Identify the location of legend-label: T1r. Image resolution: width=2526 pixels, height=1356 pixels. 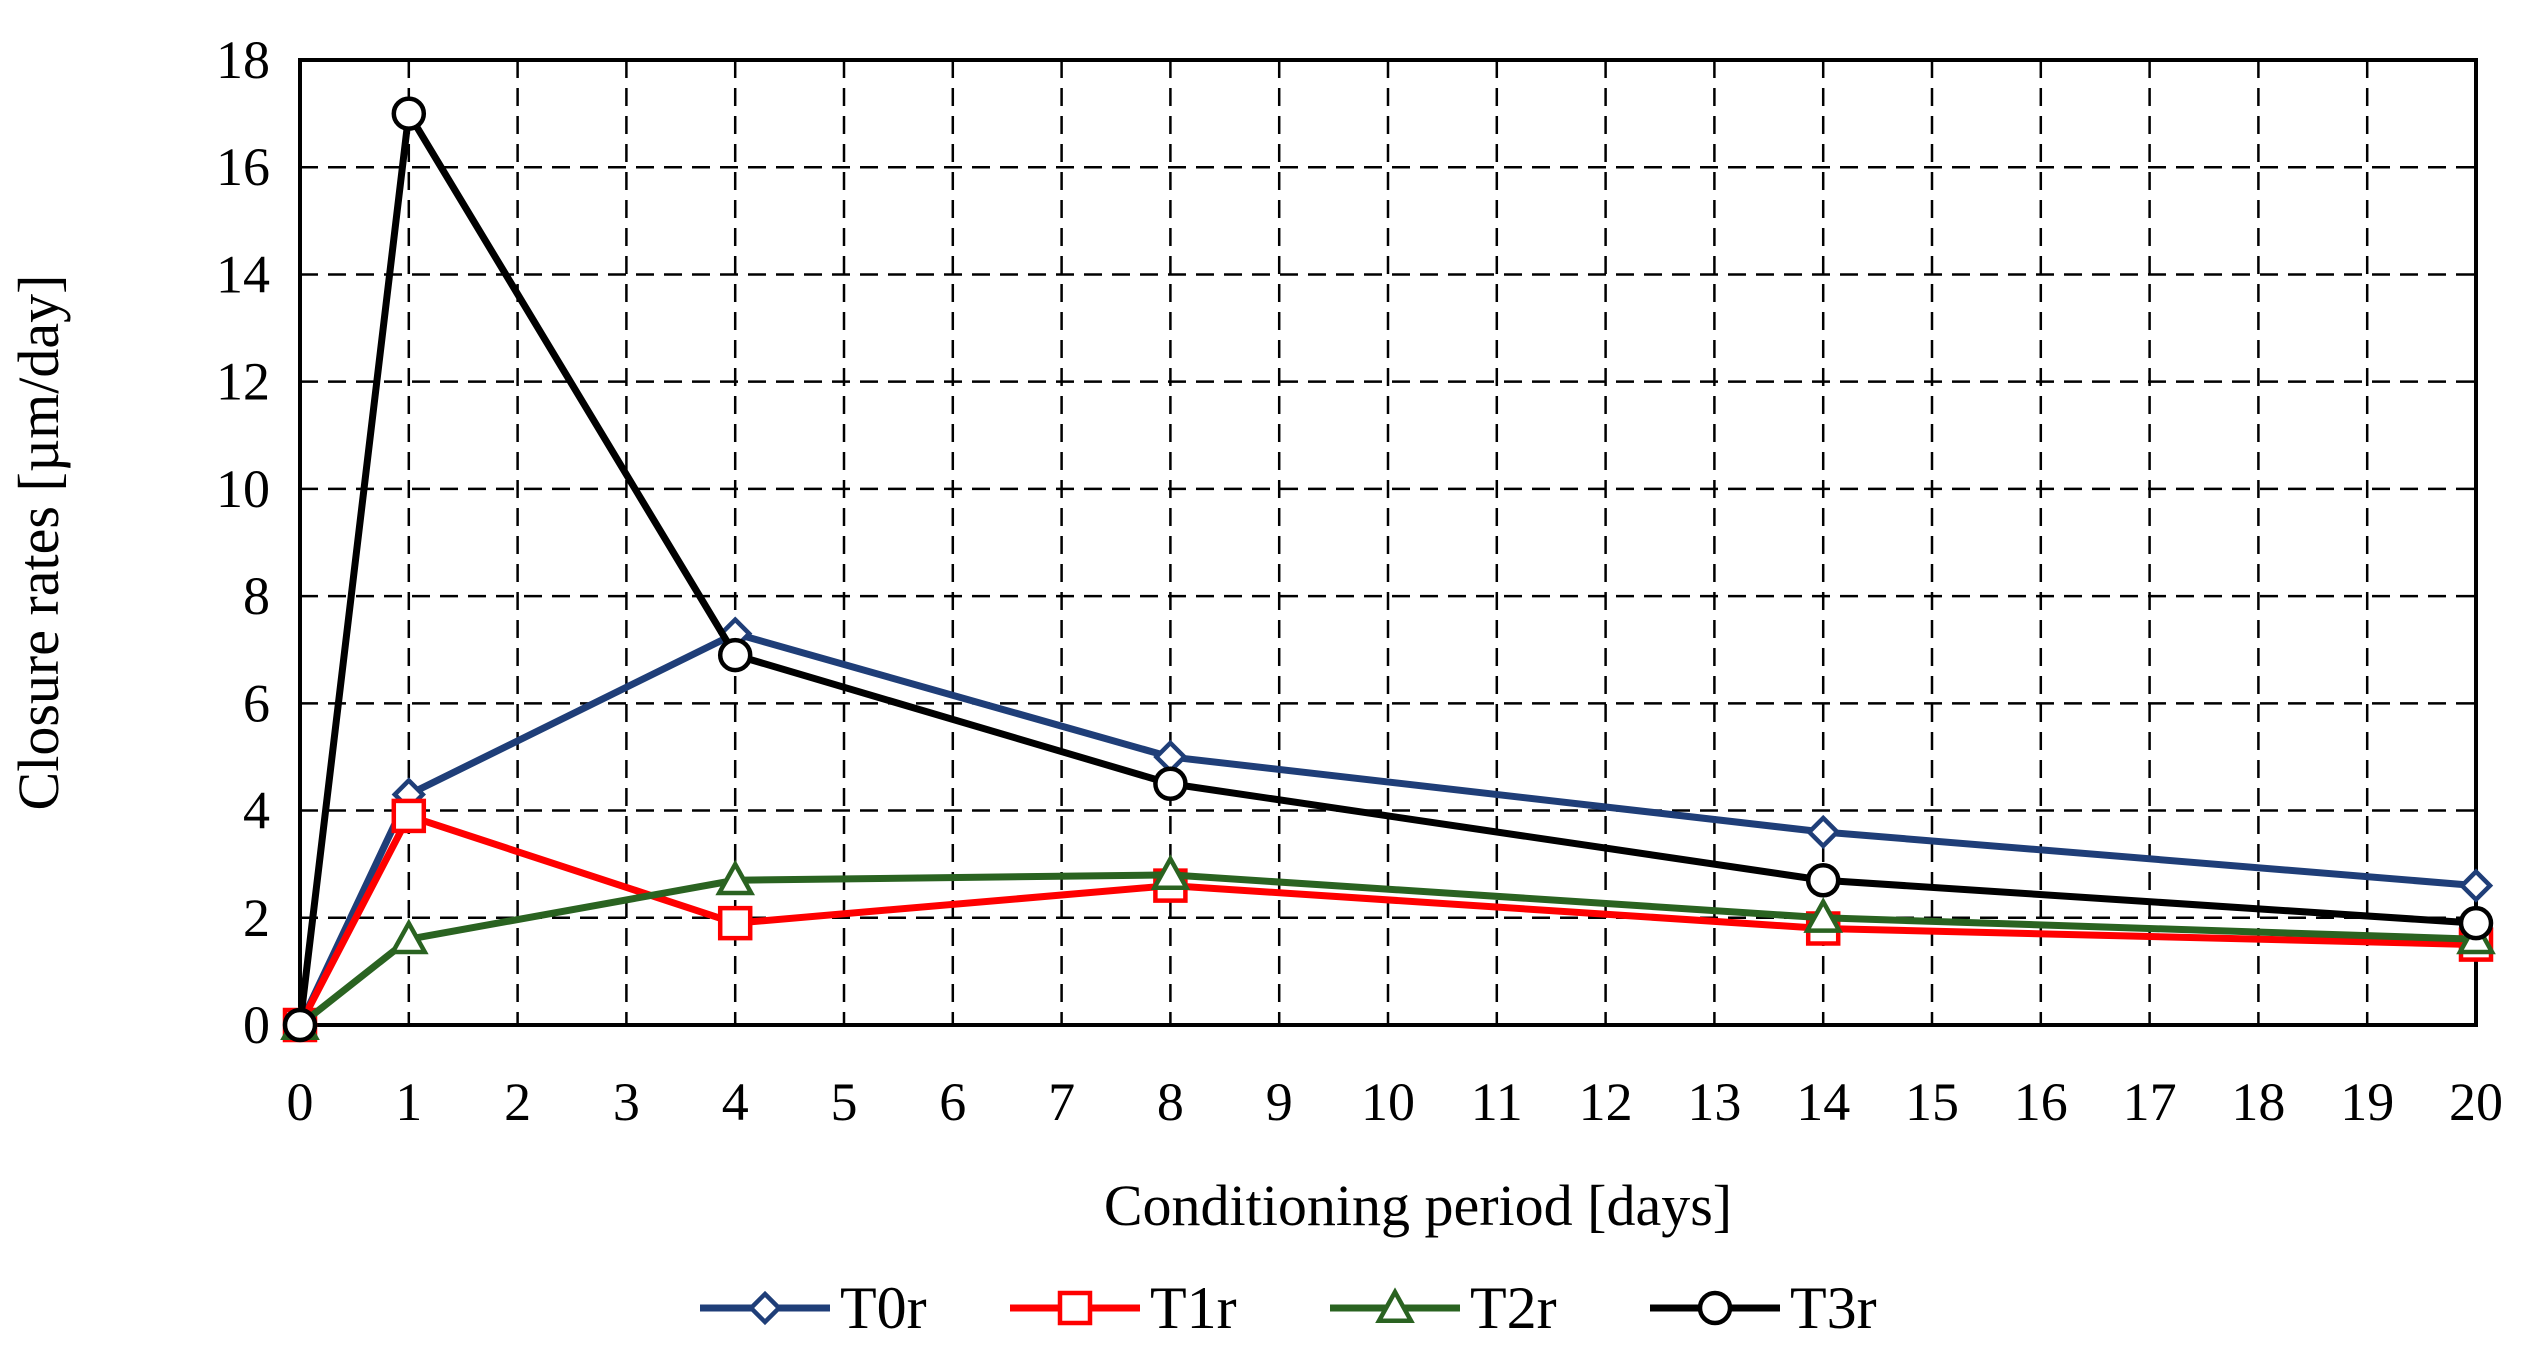
(1193, 1308).